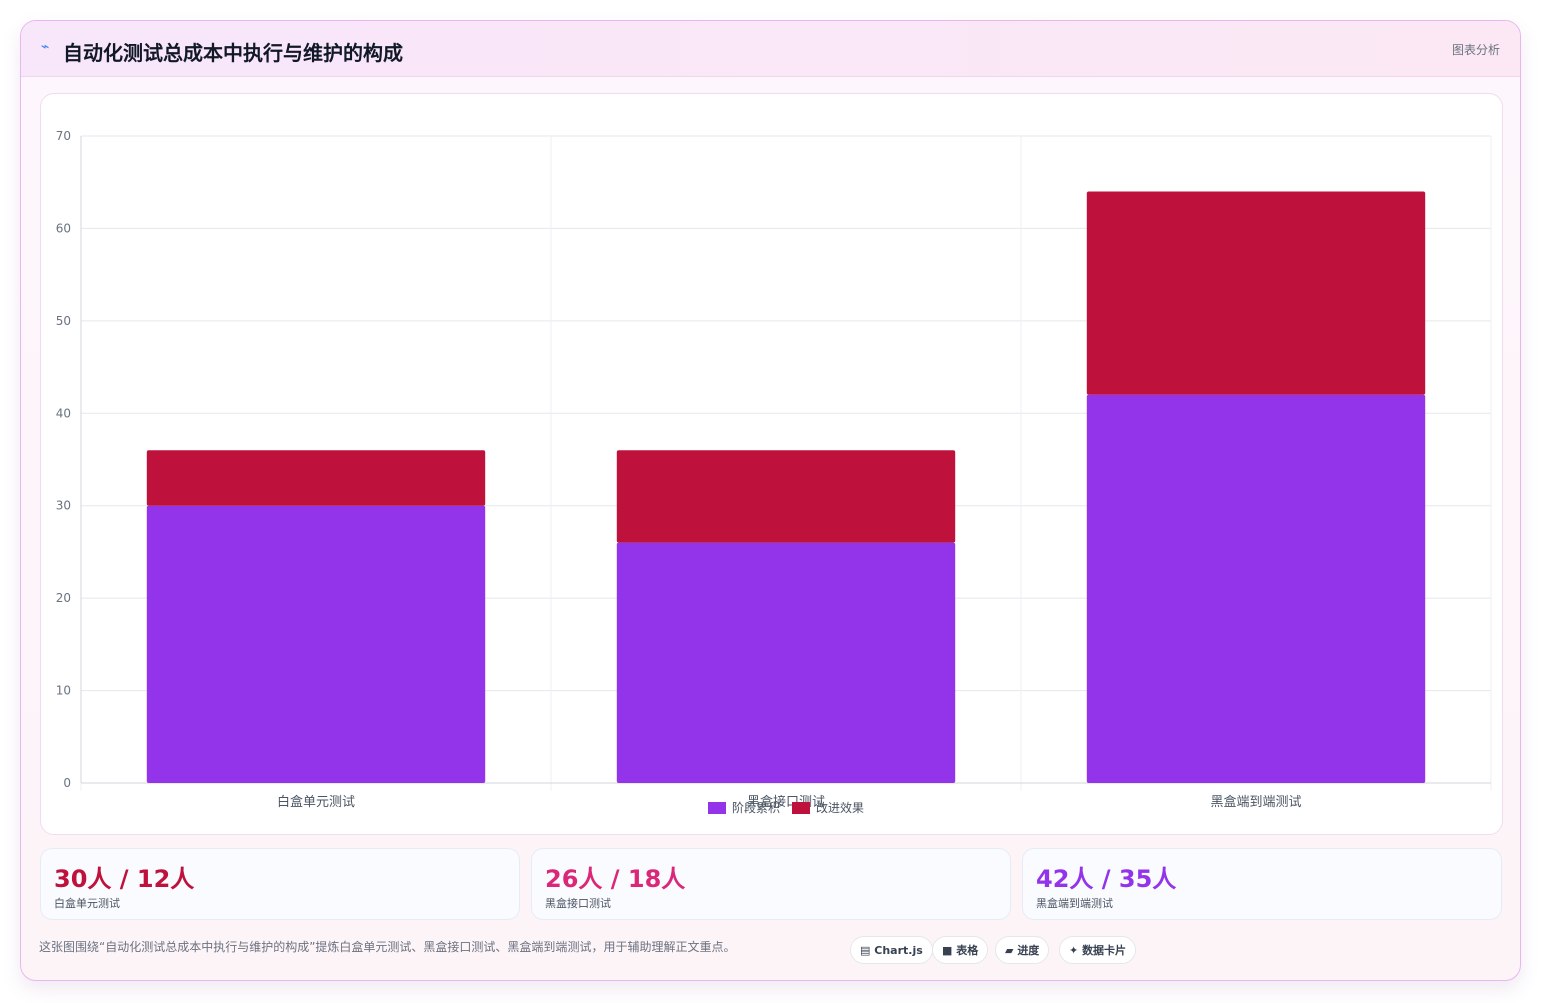 The width and height of the screenshot is (1543, 1003). I want to click on sparkle-icon: ✦, so click(1074, 950).